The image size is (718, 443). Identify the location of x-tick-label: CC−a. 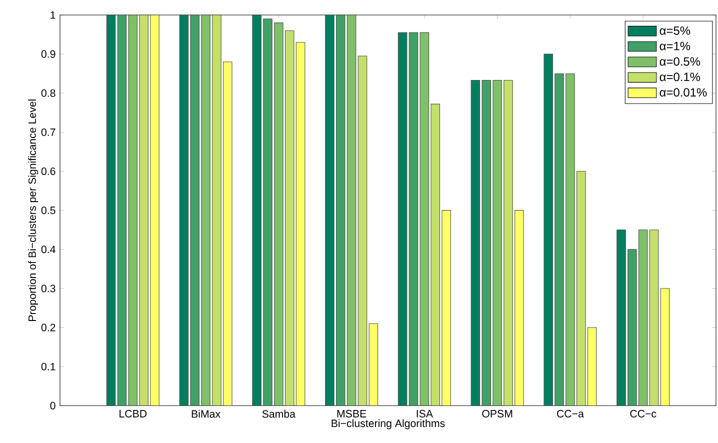
(570, 414).